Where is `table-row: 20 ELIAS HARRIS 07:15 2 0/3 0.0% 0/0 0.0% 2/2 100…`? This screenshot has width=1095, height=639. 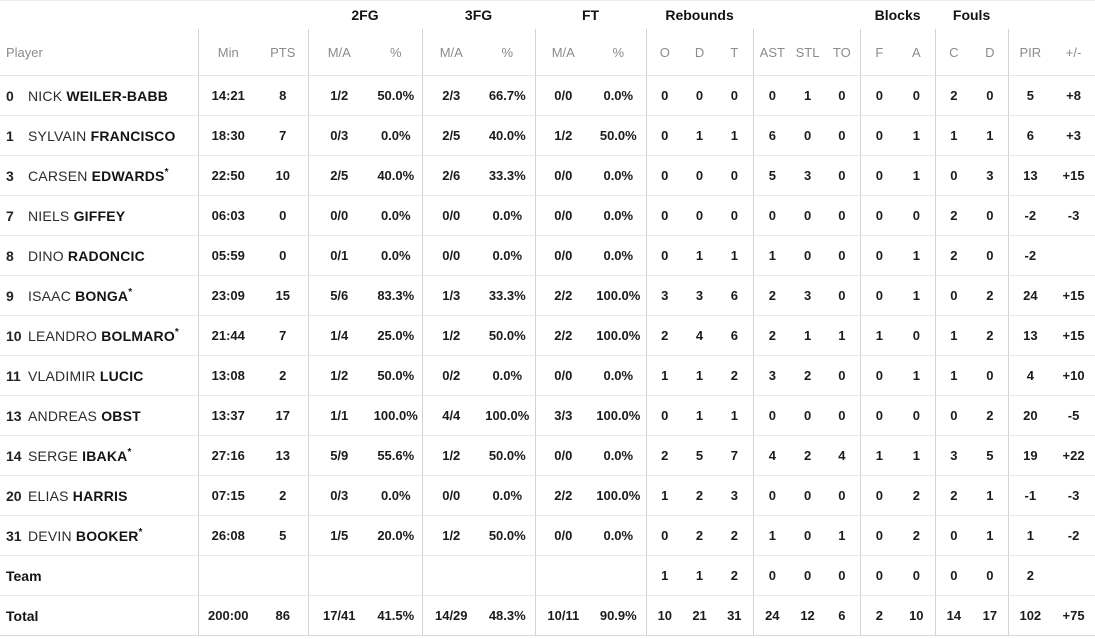
table-row: 20 ELIAS HARRIS 07:15 2 0/3 0.0% 0/0 0.0% 2/2 100… is located at coordinates (547, 495).